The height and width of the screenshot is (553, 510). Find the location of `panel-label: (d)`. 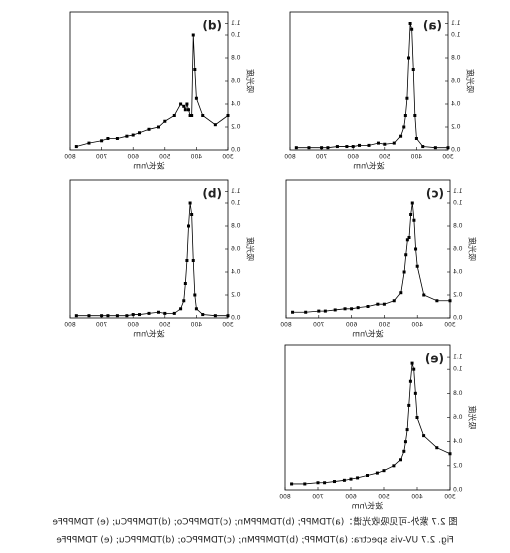

panel-label: (d) is located at coordinates (212, 26).